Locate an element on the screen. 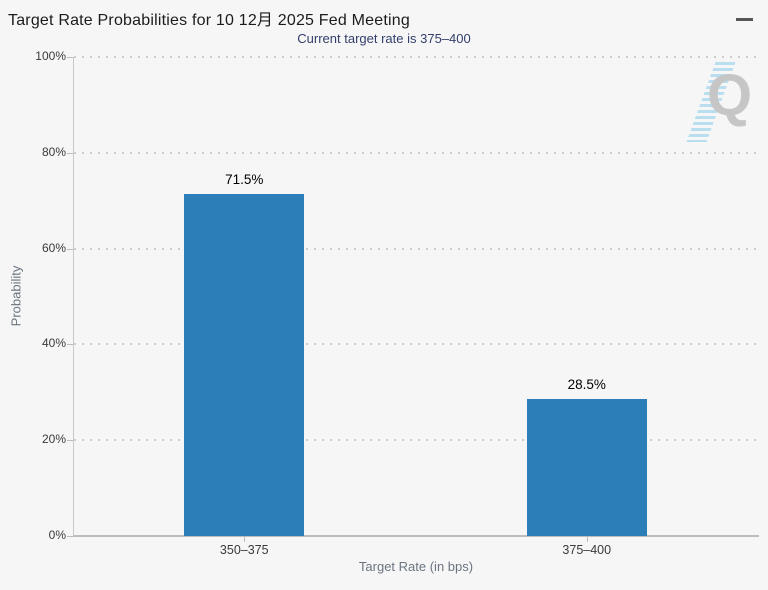  quikstrike-watermark: Q is located at coordinates (725, 103).